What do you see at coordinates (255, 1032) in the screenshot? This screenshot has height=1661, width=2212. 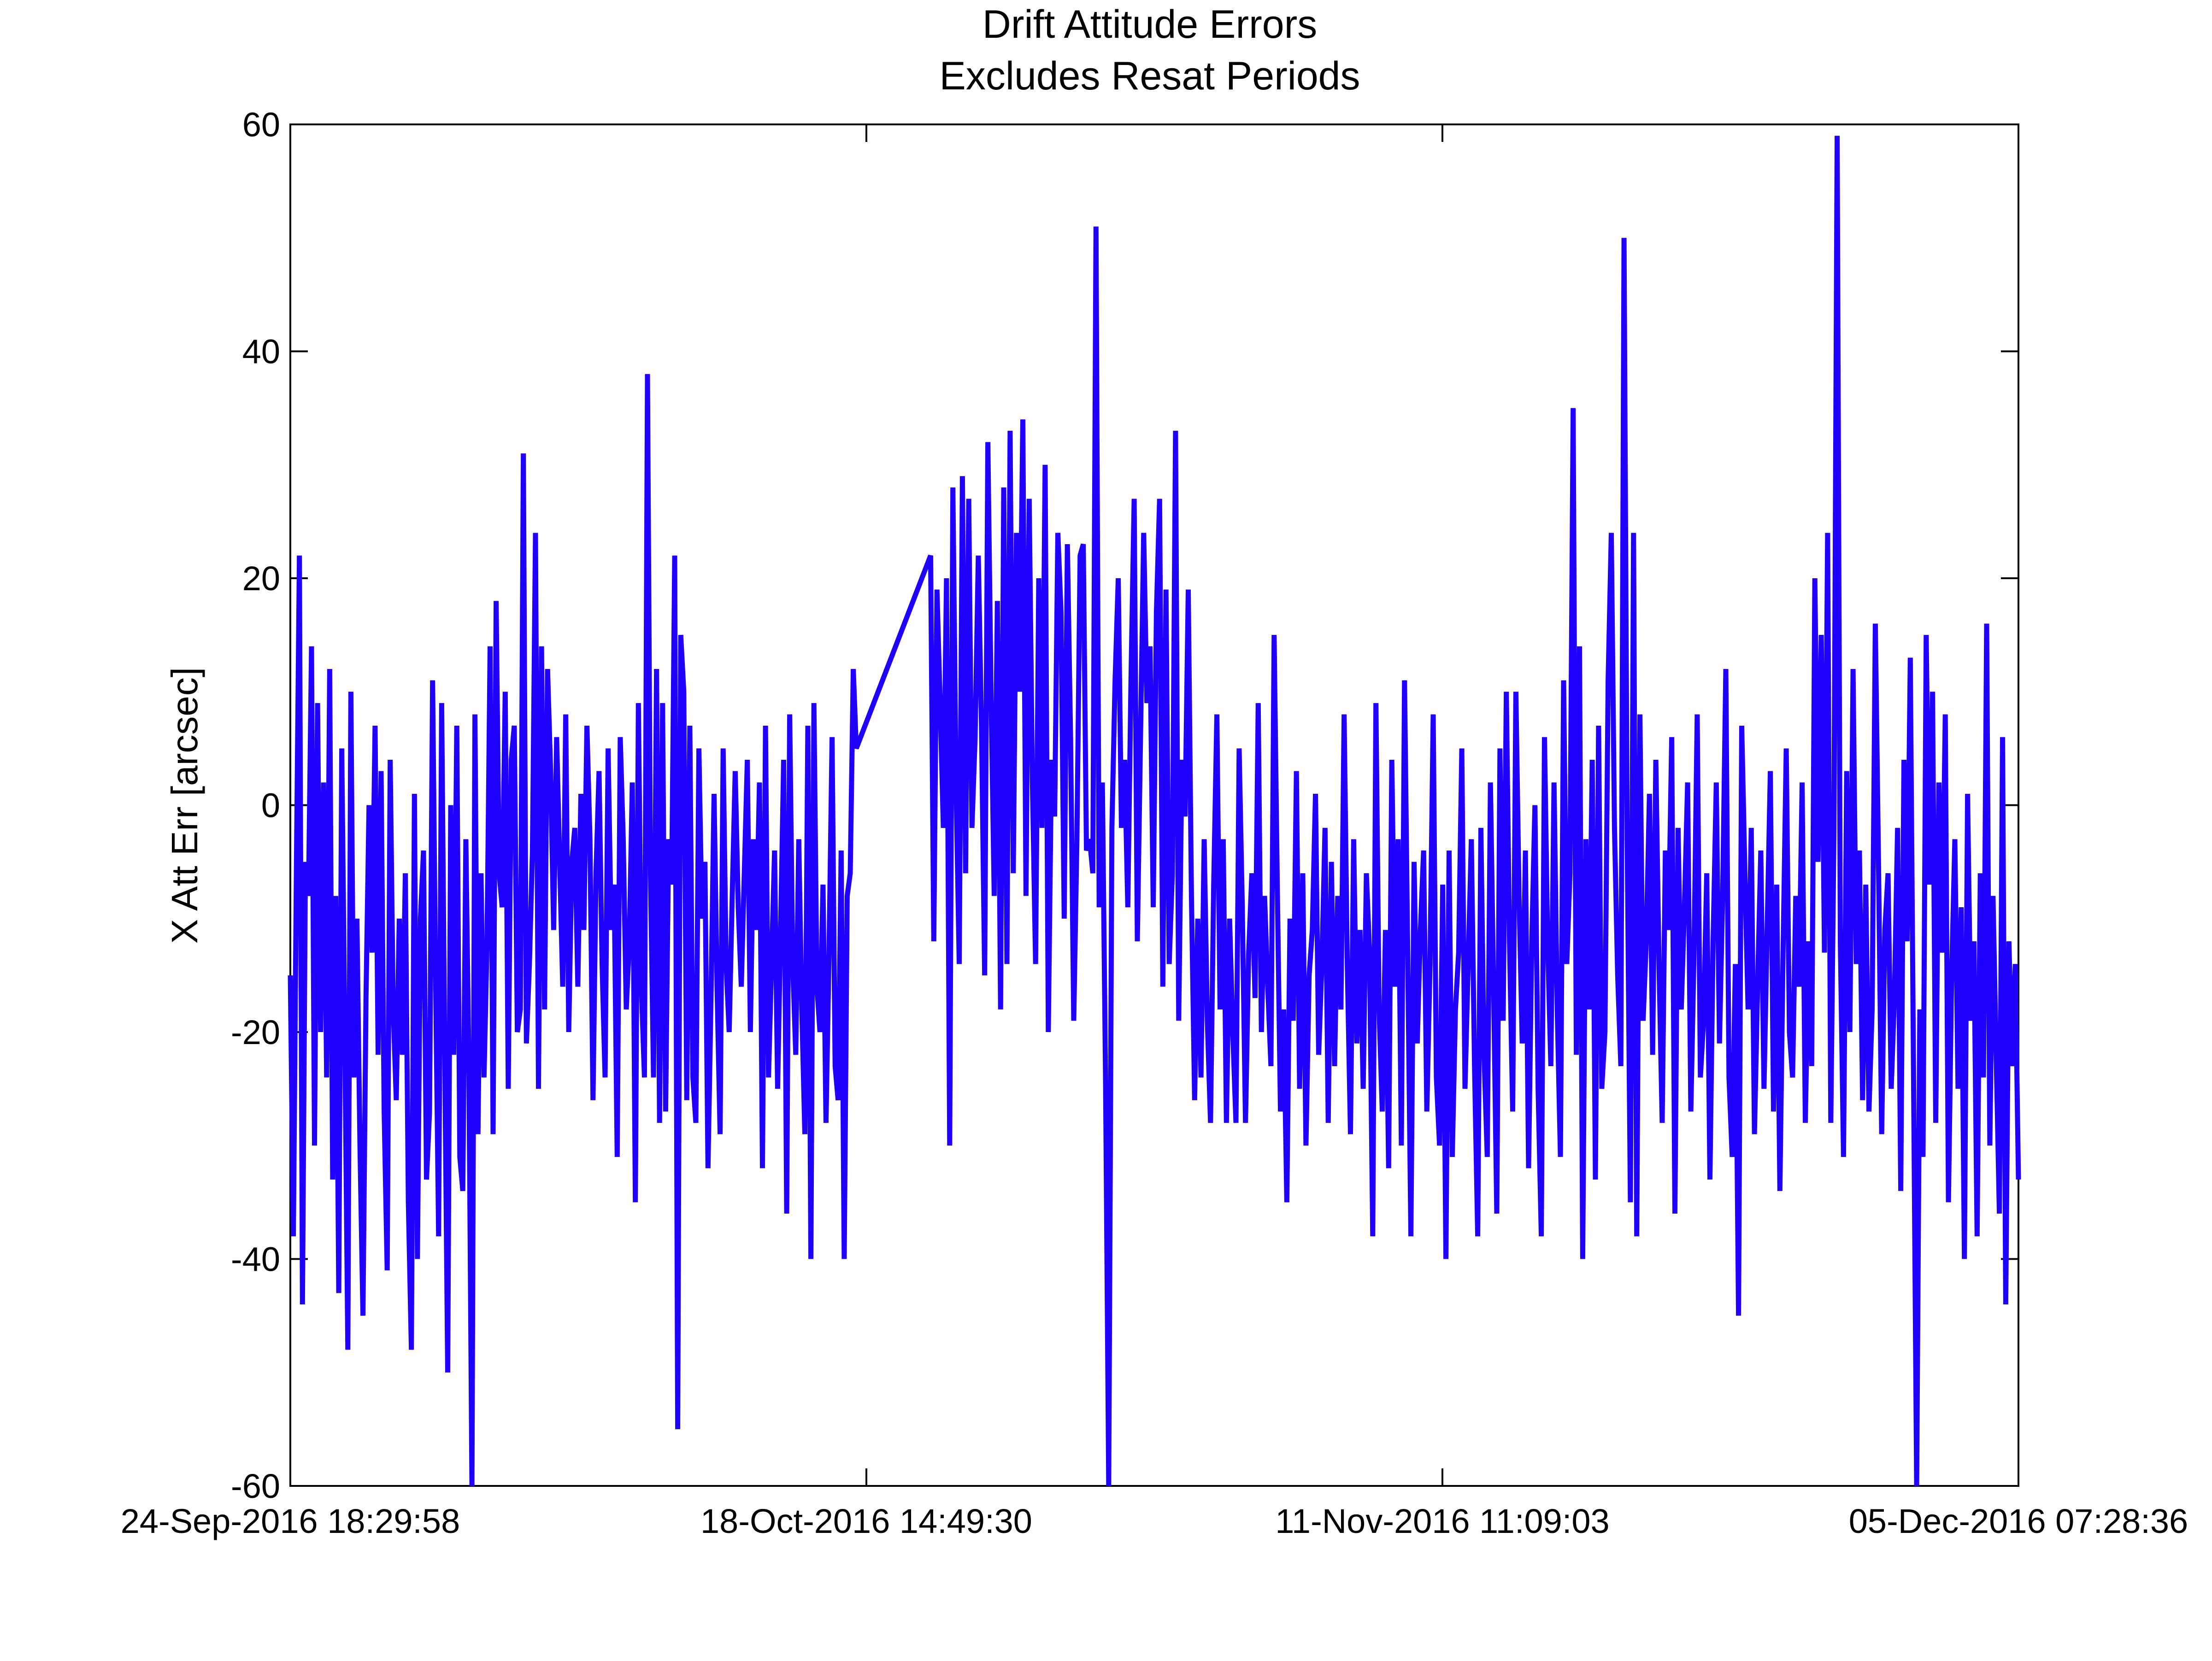 I see `y-tick-label: -20` at bounding box center [255, 1032].